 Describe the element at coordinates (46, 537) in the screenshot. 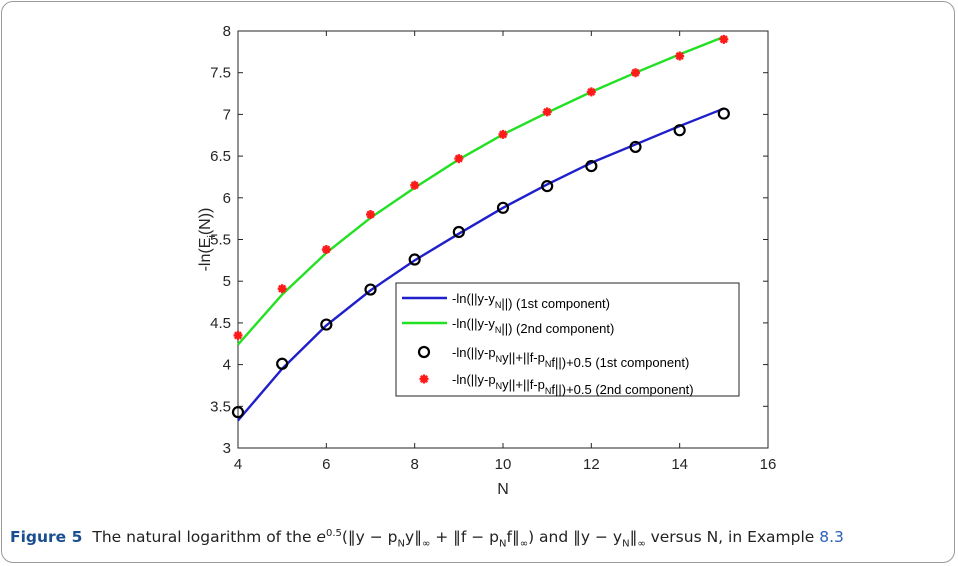

I see `figure-label: Figure 5` at that location.